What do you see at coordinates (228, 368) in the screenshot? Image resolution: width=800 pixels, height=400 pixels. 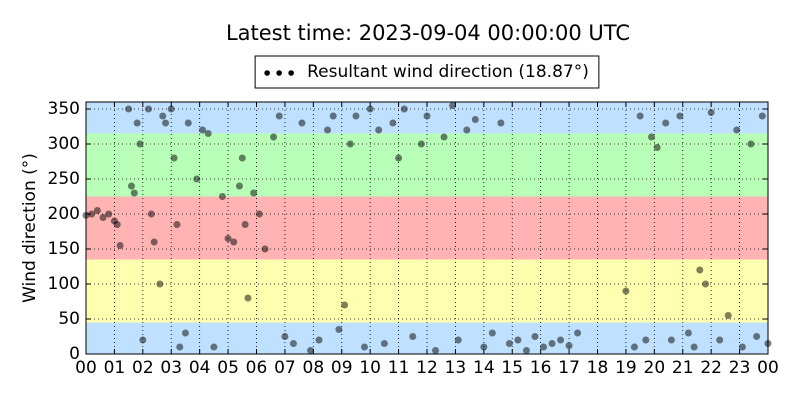 I see `x-tick-label: 05` at bounding box center [228, 368].